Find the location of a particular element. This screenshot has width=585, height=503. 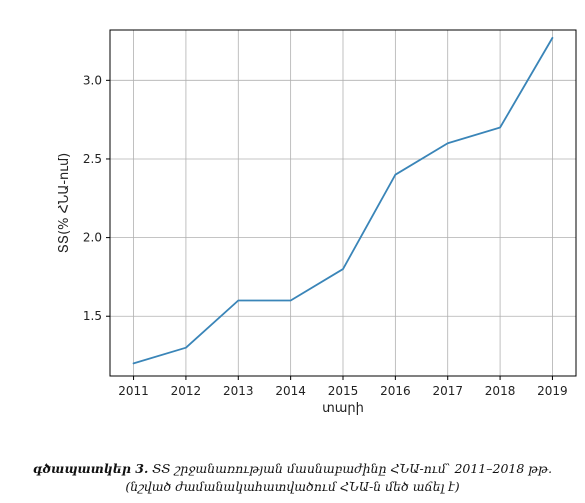

x-tick-label: 2018 is located at coordinates (500, 391).